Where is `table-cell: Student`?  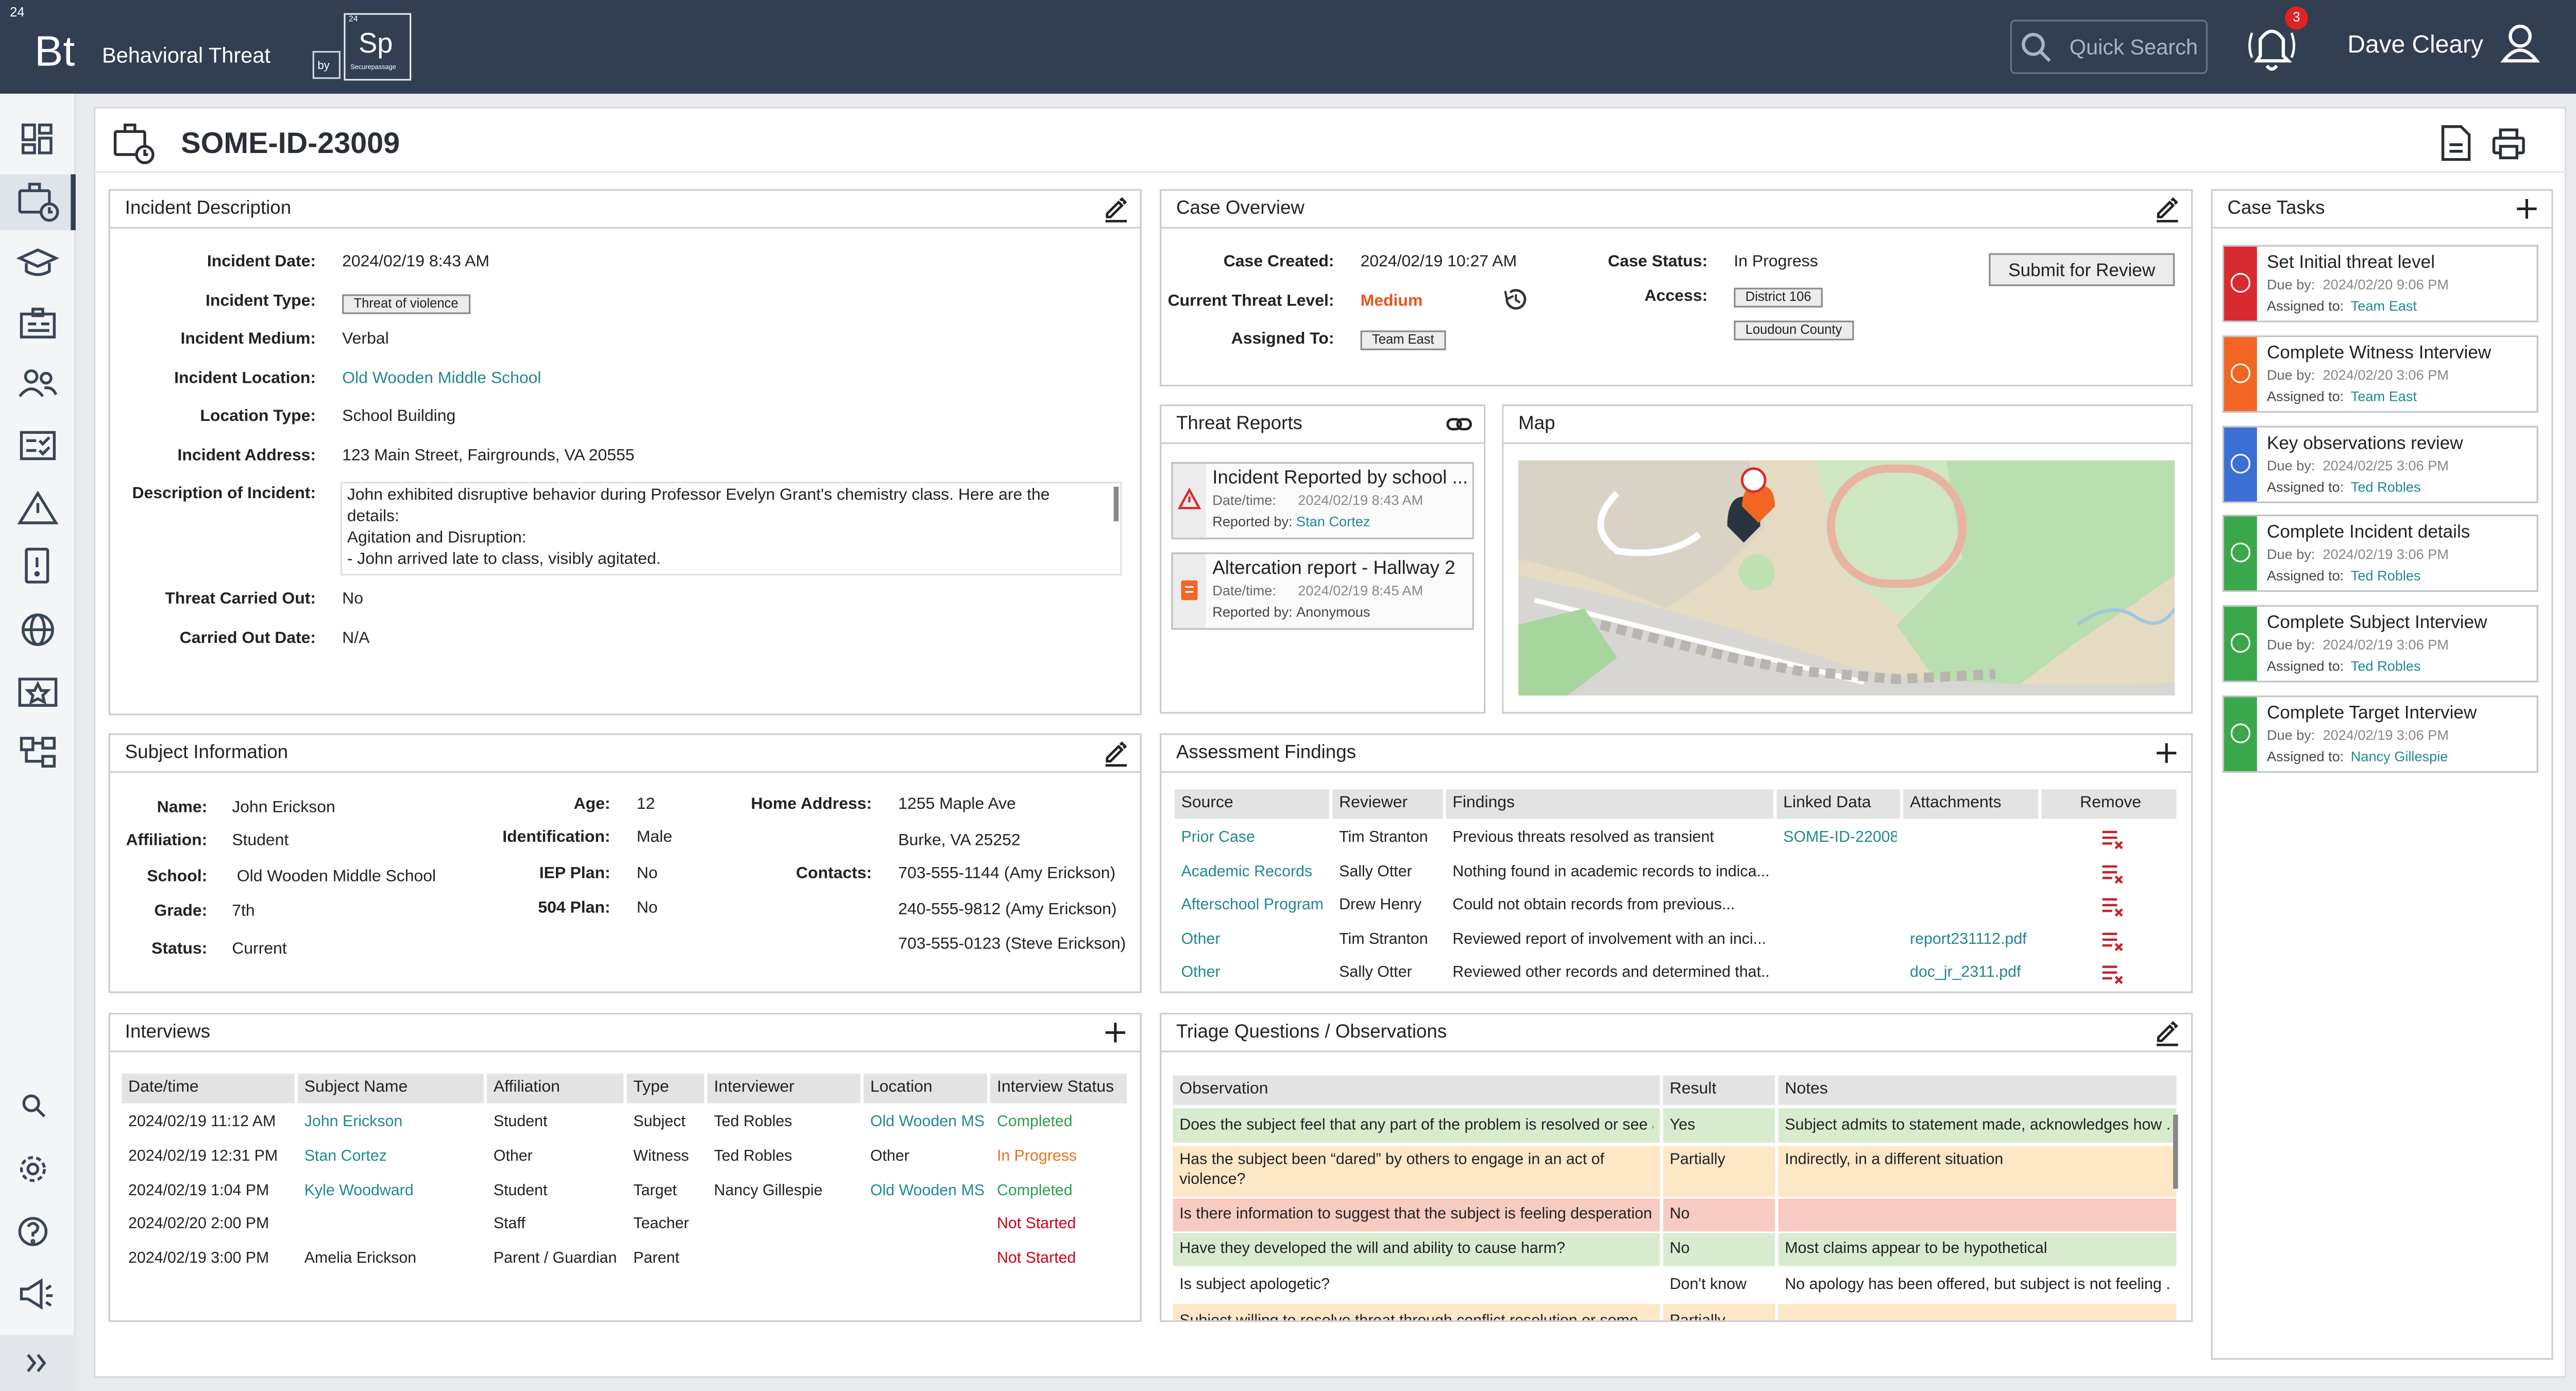
table-cell: Student is located at coordinates (520, 1190).